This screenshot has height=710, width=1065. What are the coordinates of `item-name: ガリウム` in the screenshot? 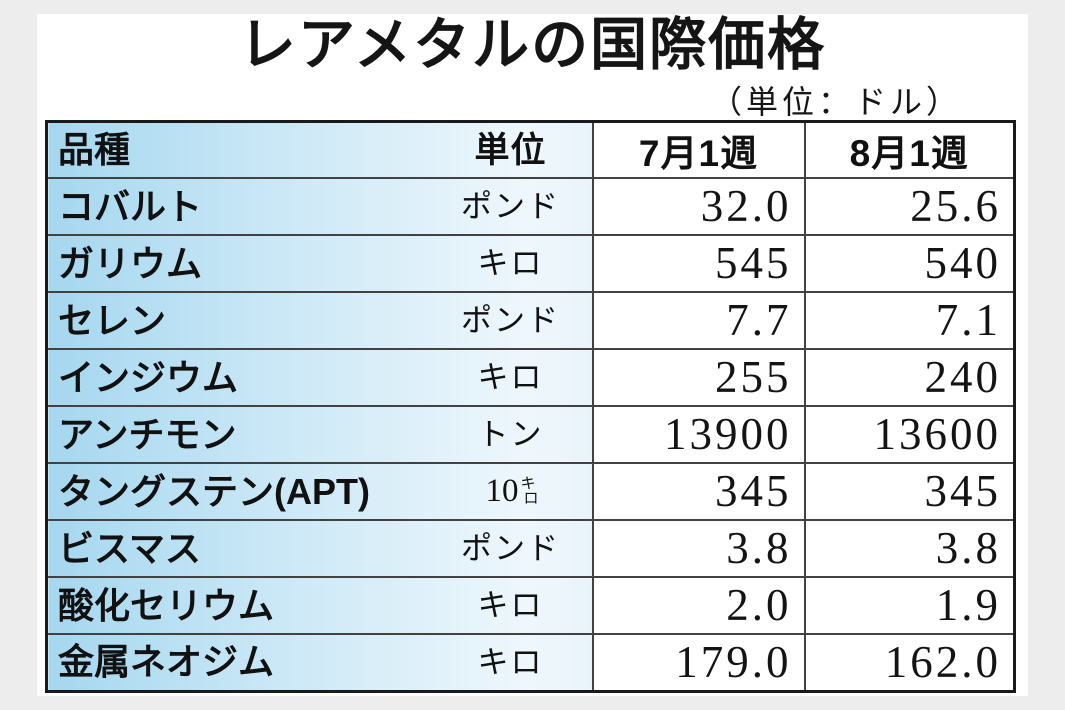 It's located at (130, 263).